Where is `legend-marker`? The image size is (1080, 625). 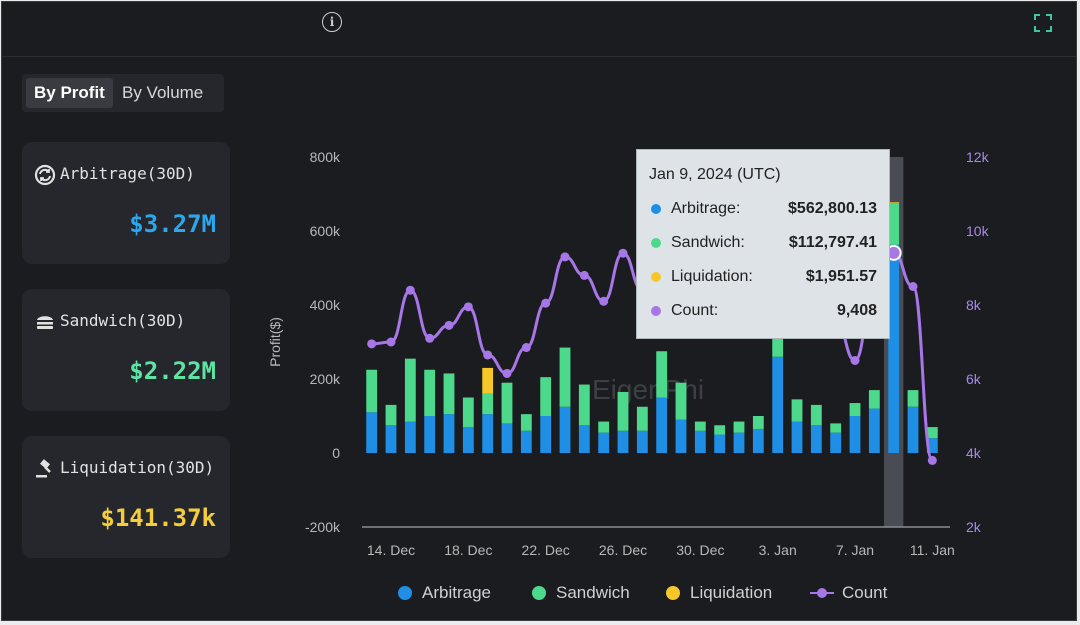 legend-marker is located at coordinates (405, 593).